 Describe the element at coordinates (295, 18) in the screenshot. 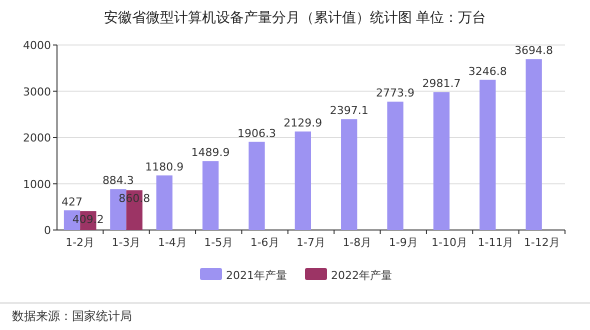

I see `chart-title: 安徽省微型计算机设备产量分月（累计值）统计图 单位：万台` at that location.